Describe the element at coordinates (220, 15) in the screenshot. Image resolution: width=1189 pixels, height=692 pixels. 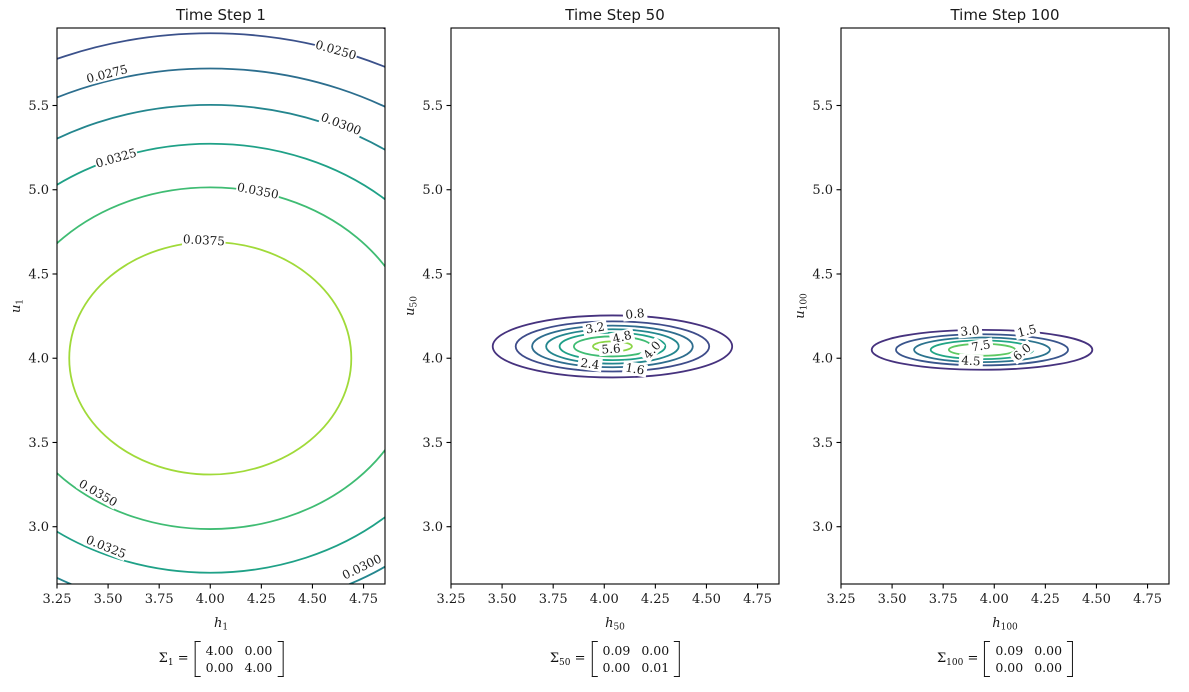
I see `chart-title: Time Step 1` at that location.